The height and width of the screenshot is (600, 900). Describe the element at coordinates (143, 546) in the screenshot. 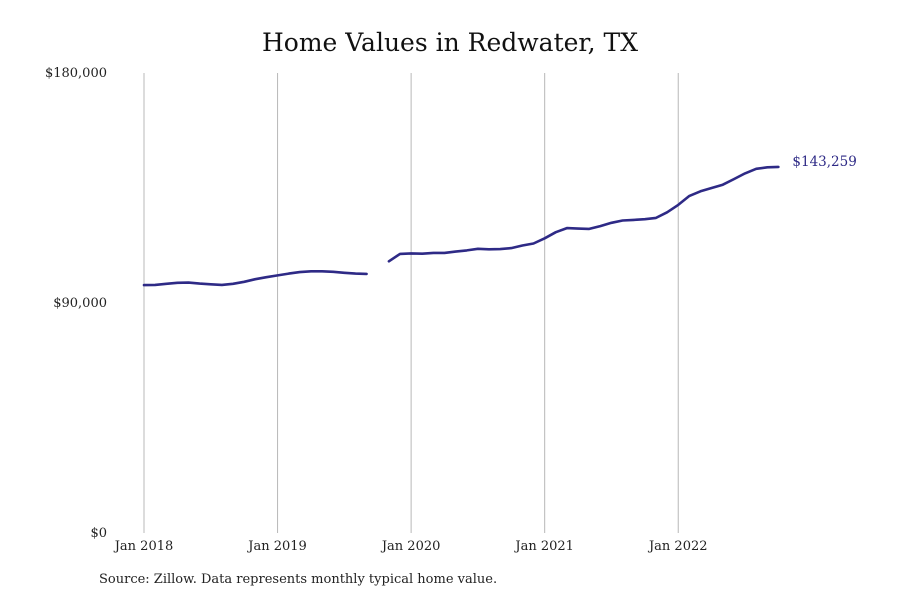

I see `x-tick-label: Jan 2018` at that location.